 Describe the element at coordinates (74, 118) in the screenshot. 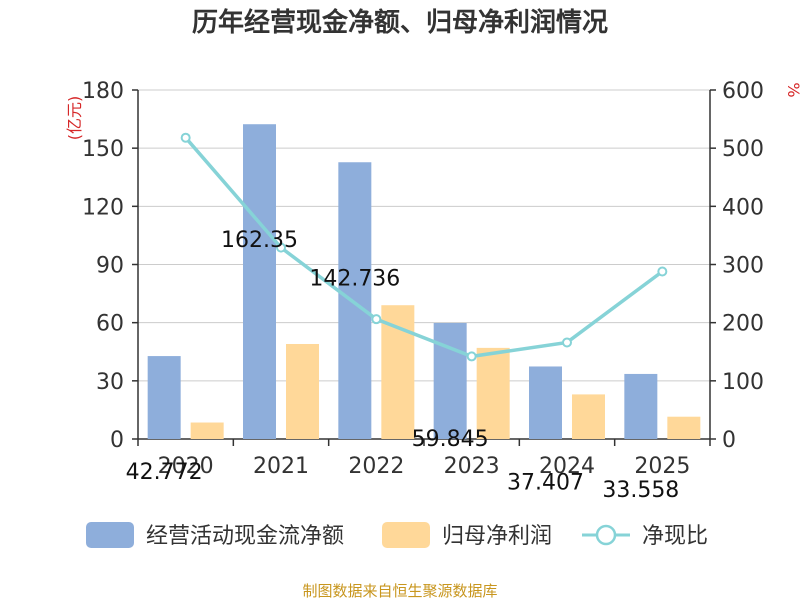

I see `left-axis-unit: (亿元)` at that location.